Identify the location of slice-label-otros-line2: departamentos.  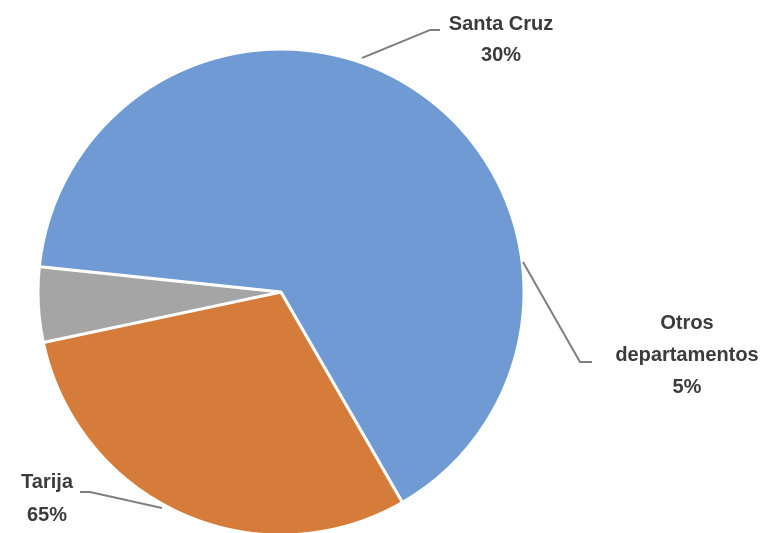
(686, 355).